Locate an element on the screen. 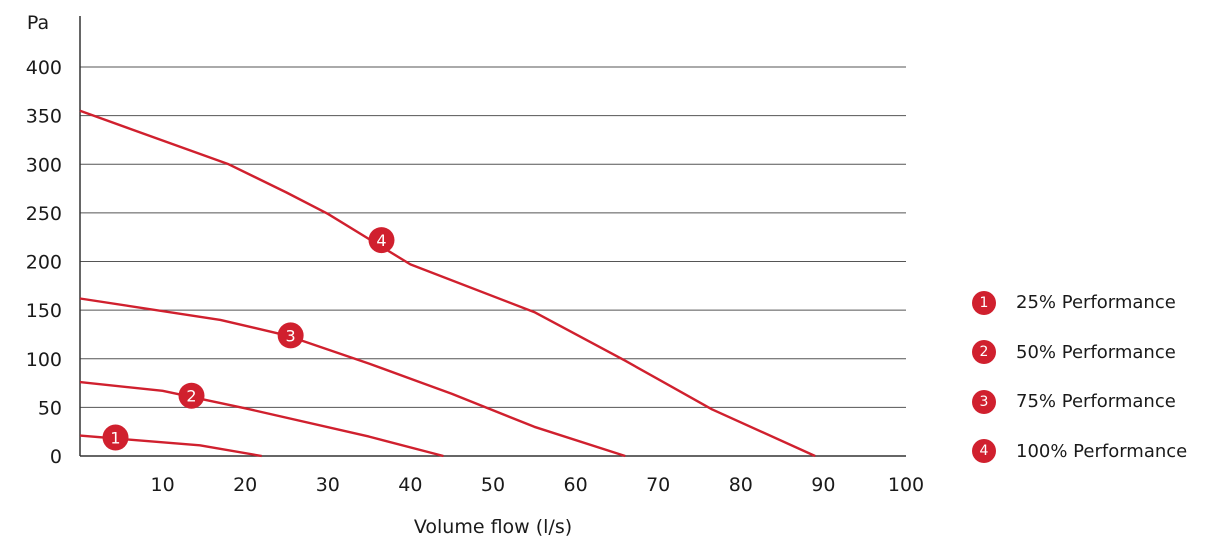 The height and width of the screenshot is (538, 1227). y-tick-label: 150 is located at coordinates (44, 311).